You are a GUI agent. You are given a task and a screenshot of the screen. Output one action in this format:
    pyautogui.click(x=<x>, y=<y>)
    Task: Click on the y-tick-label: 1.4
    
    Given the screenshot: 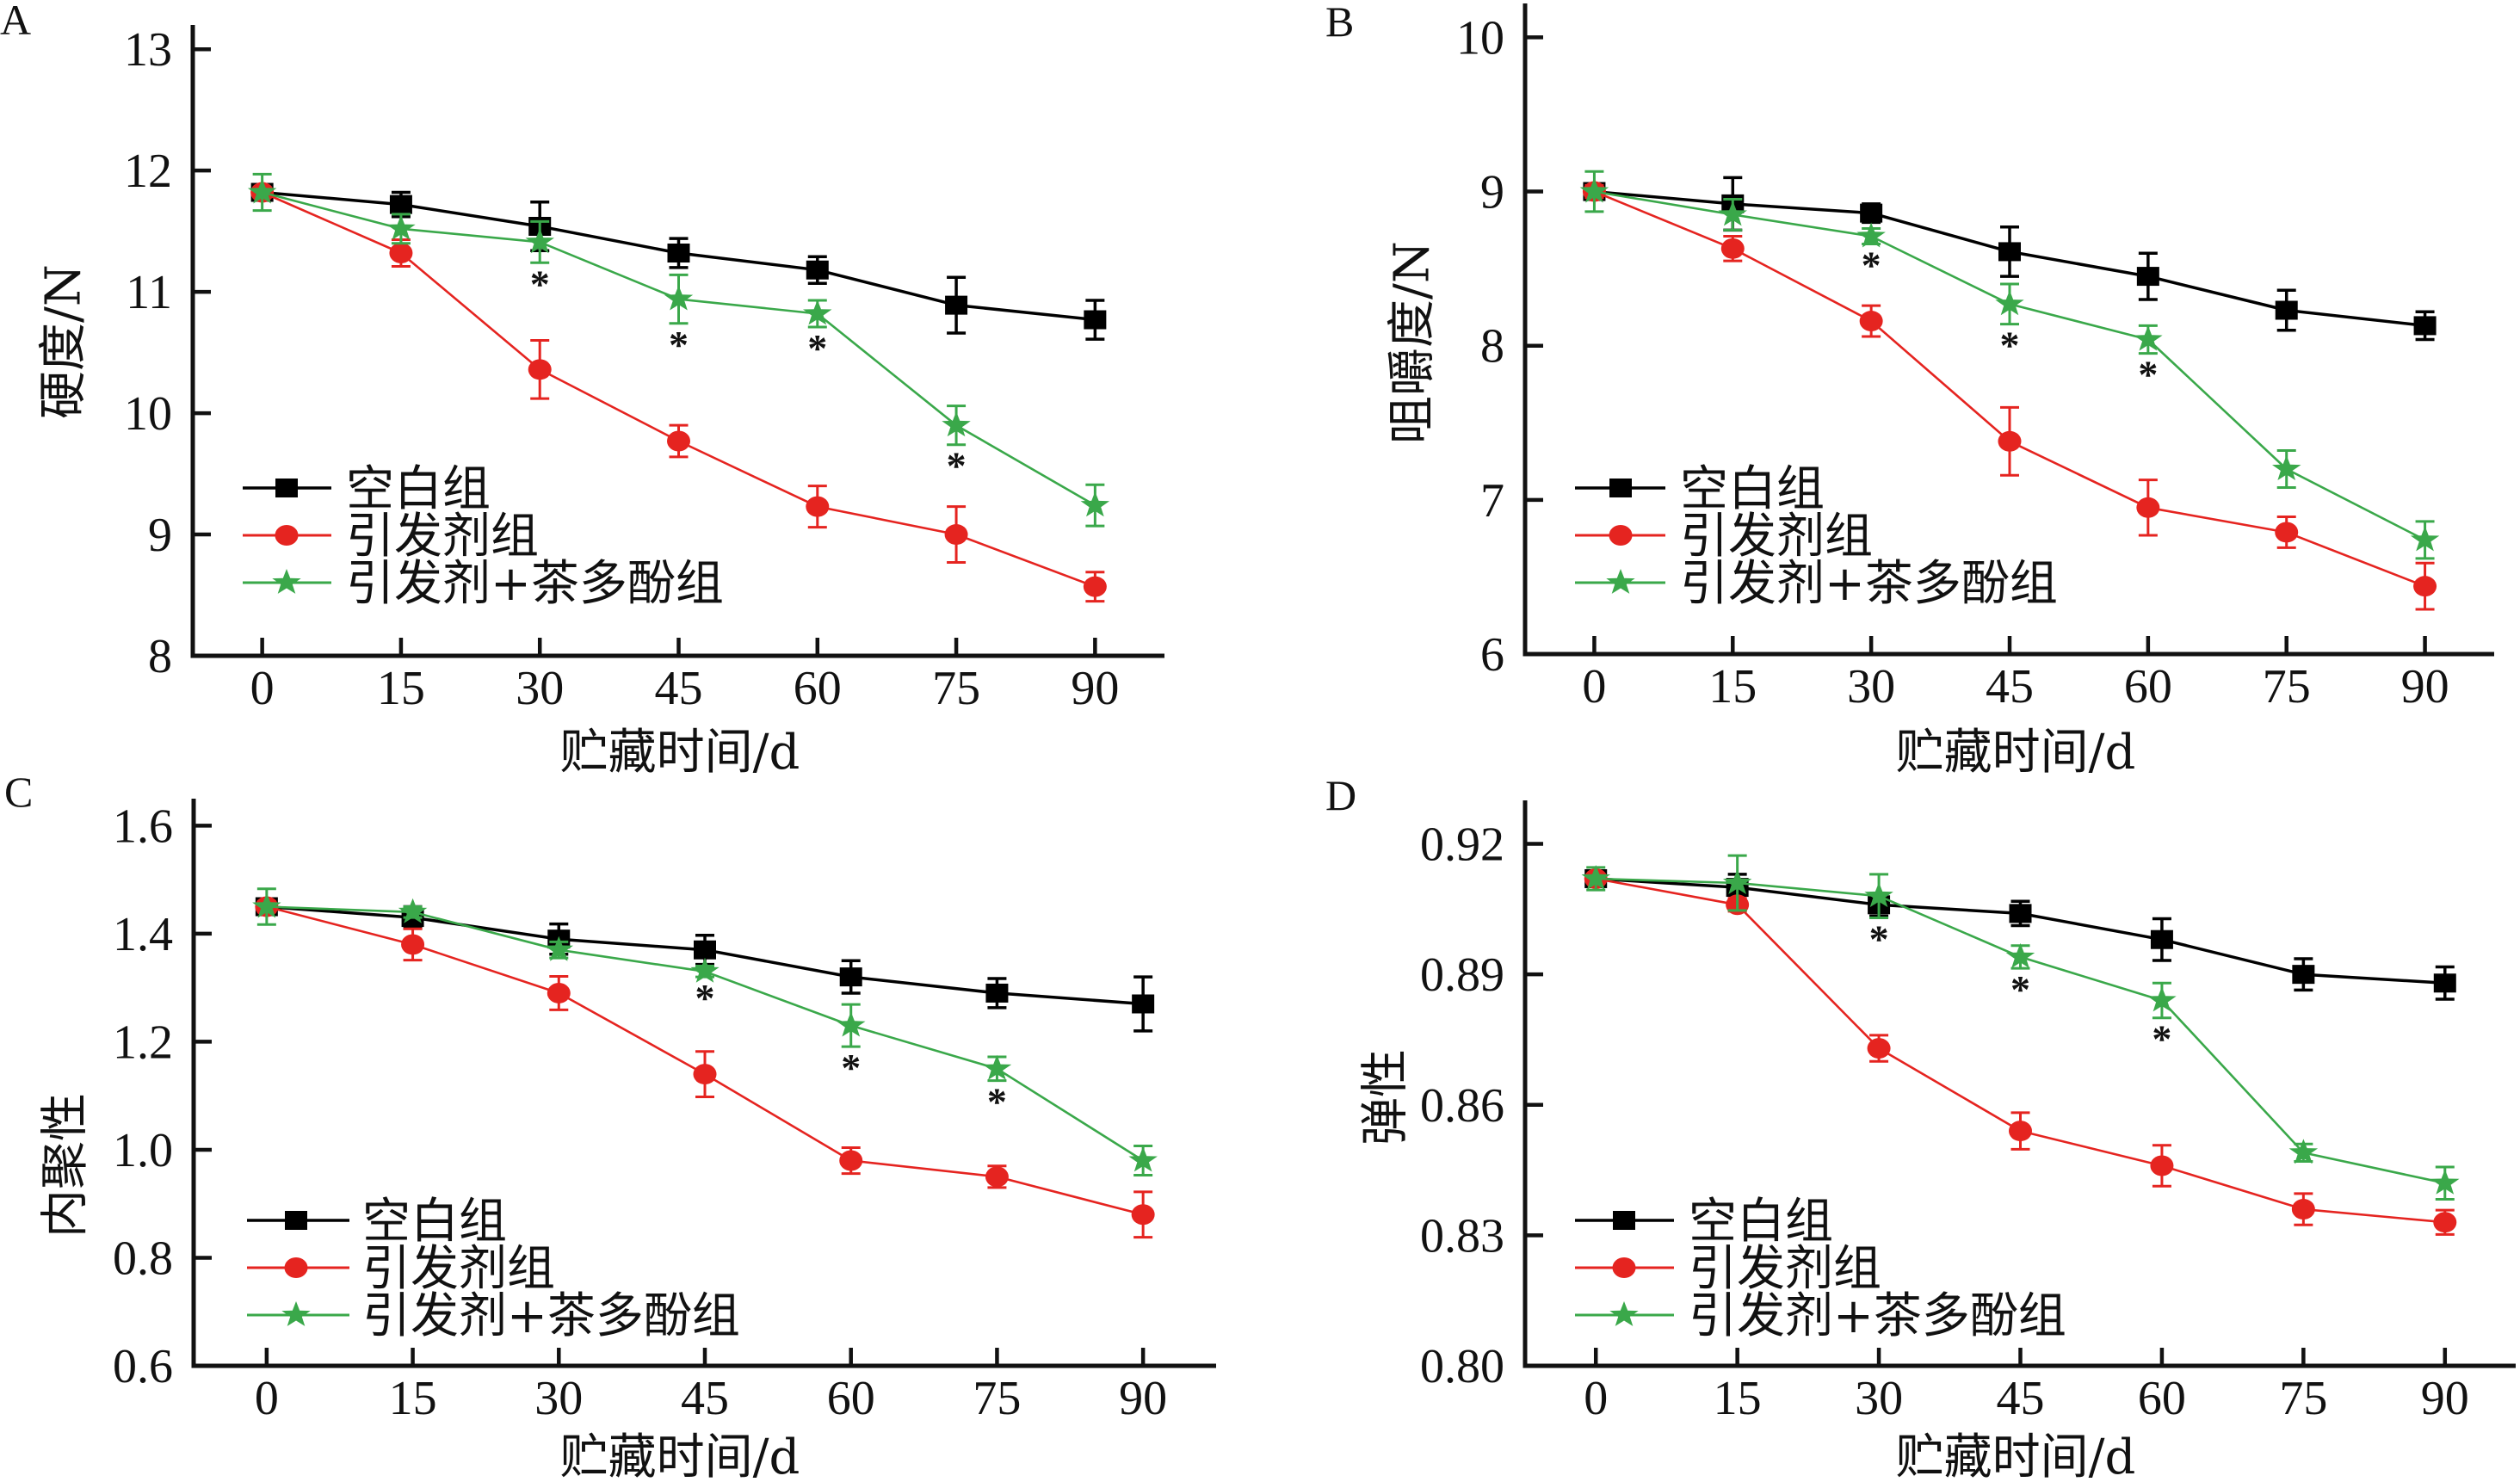 What is the action you would take?
    pyautogui.click(x=143, y=934)
    